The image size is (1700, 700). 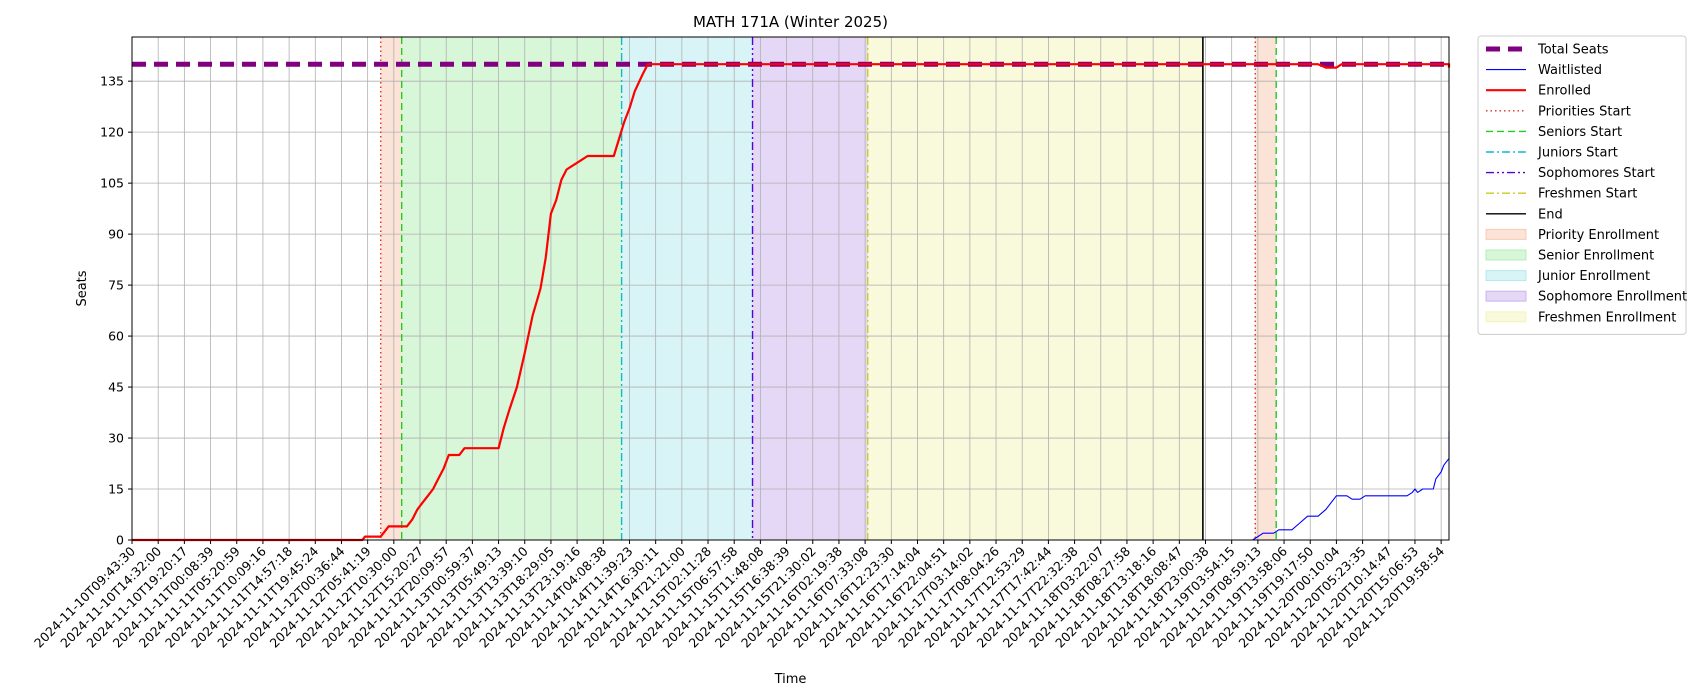 What do you see at coordinates (687, 288) in the screenshot?
I see `region-junior-enrollment` at bounding box center [687, 288].